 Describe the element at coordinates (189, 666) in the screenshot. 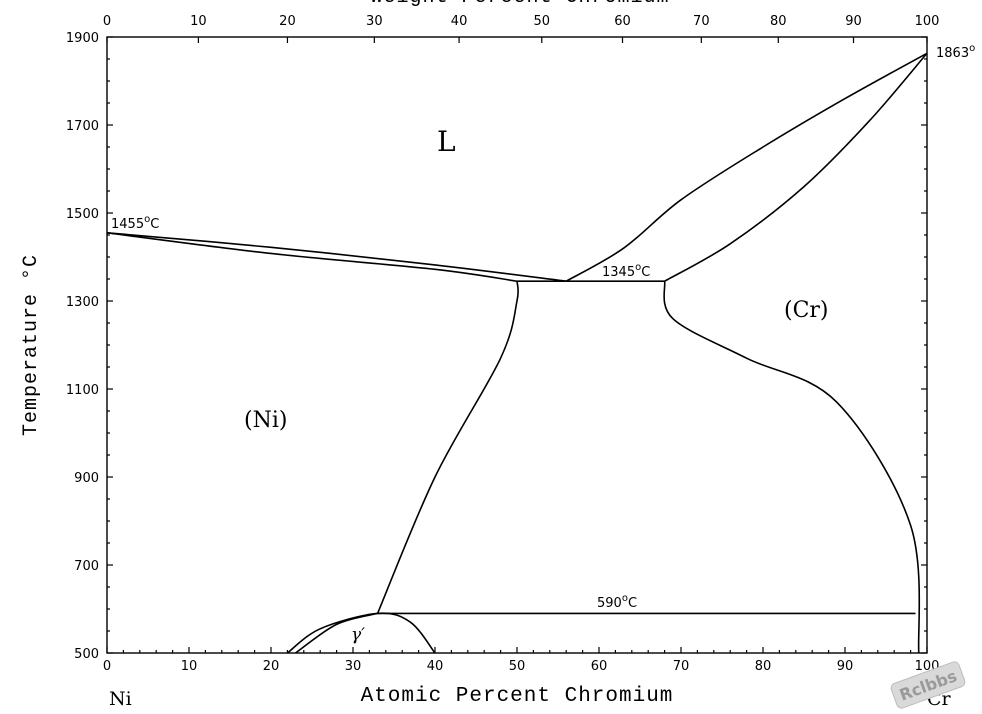

I see `bottom-tick-label: 10` at that location.